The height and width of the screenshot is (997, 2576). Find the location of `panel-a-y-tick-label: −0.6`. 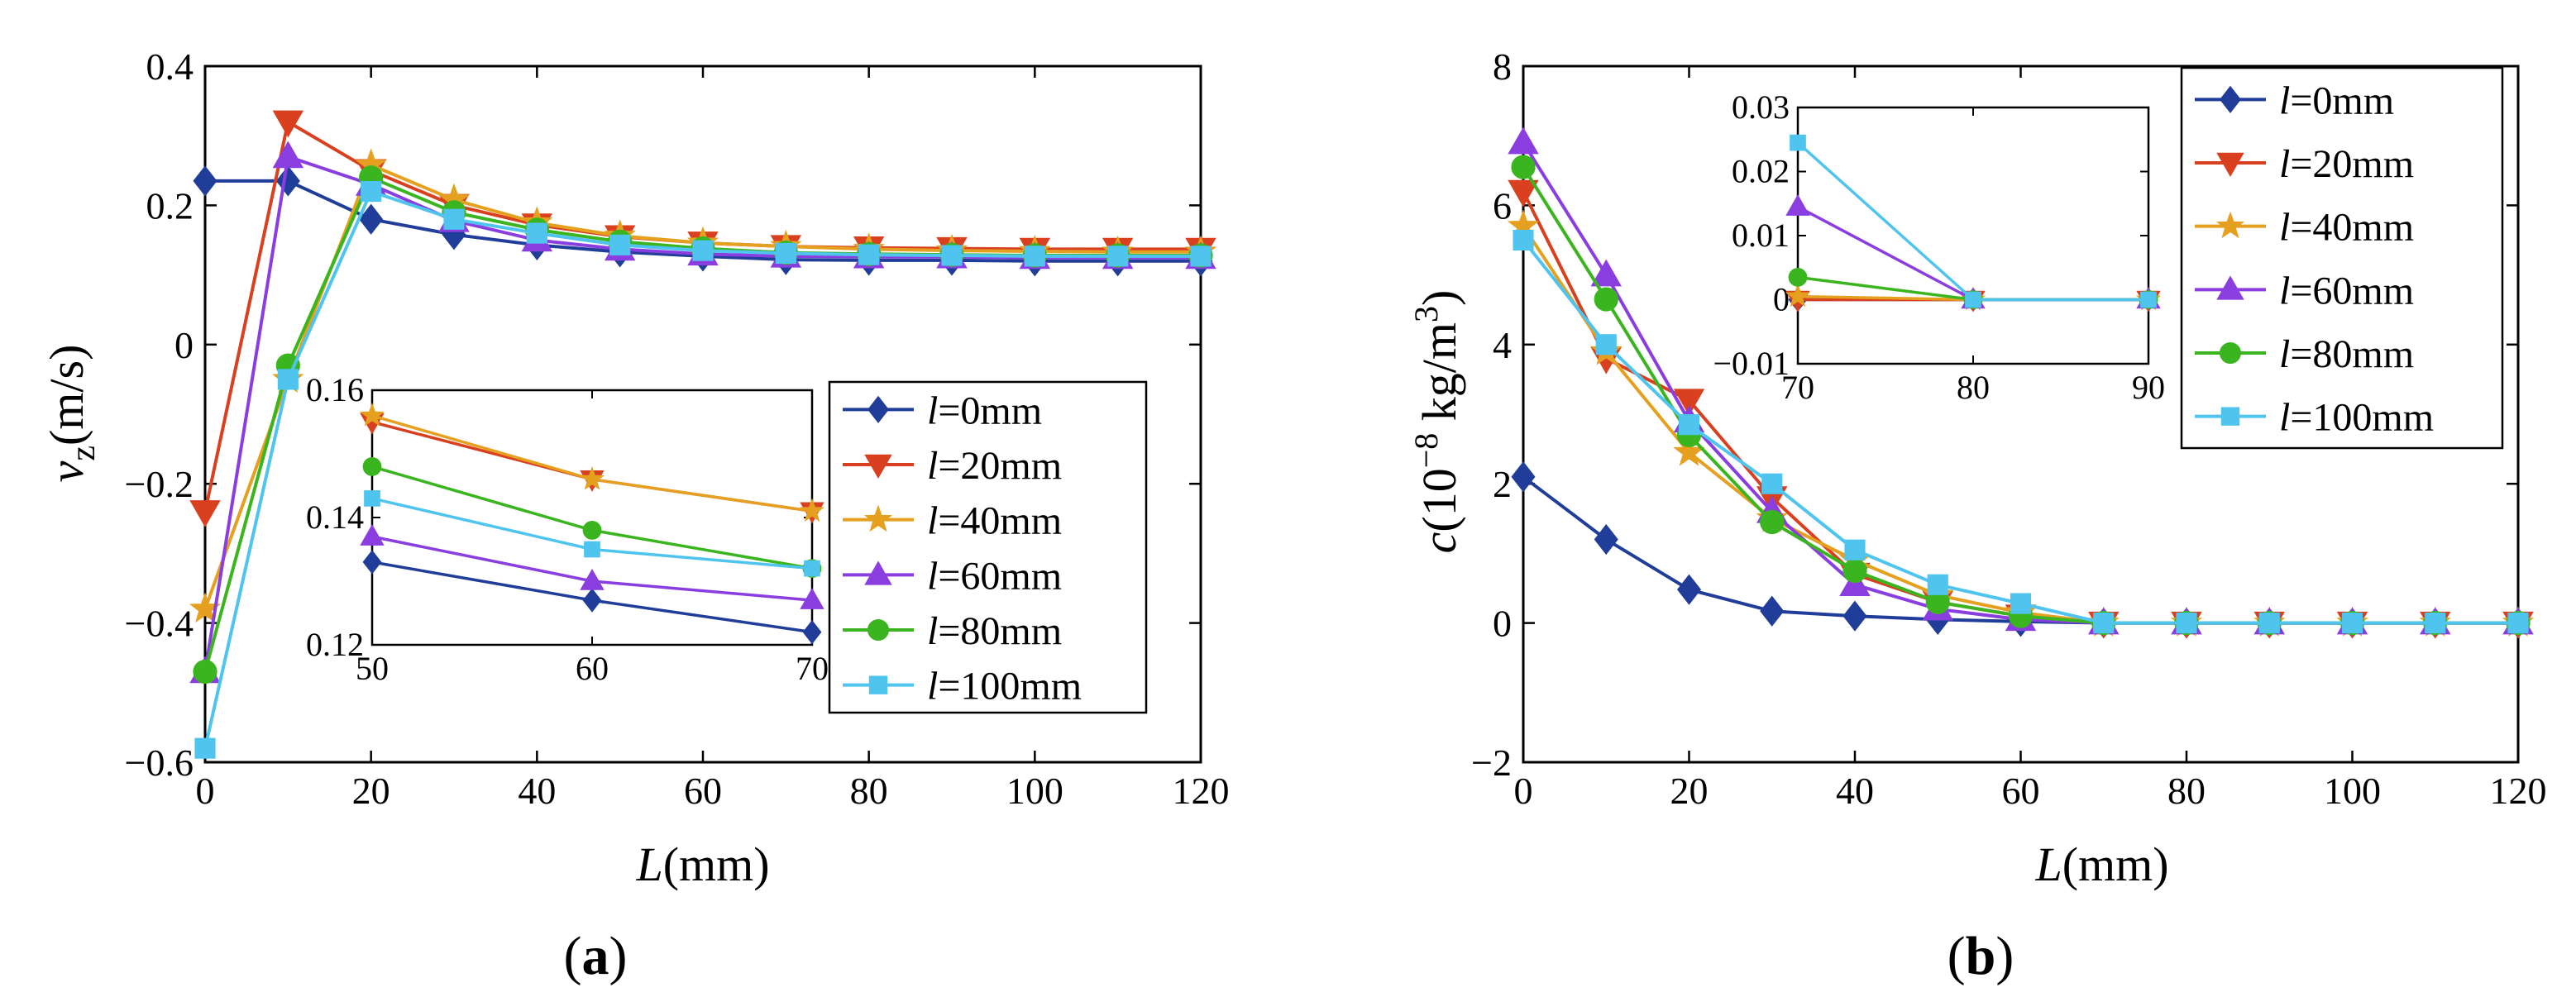

panel-a-y-tick-label: −0.6 is located at coordinates (159, 763).